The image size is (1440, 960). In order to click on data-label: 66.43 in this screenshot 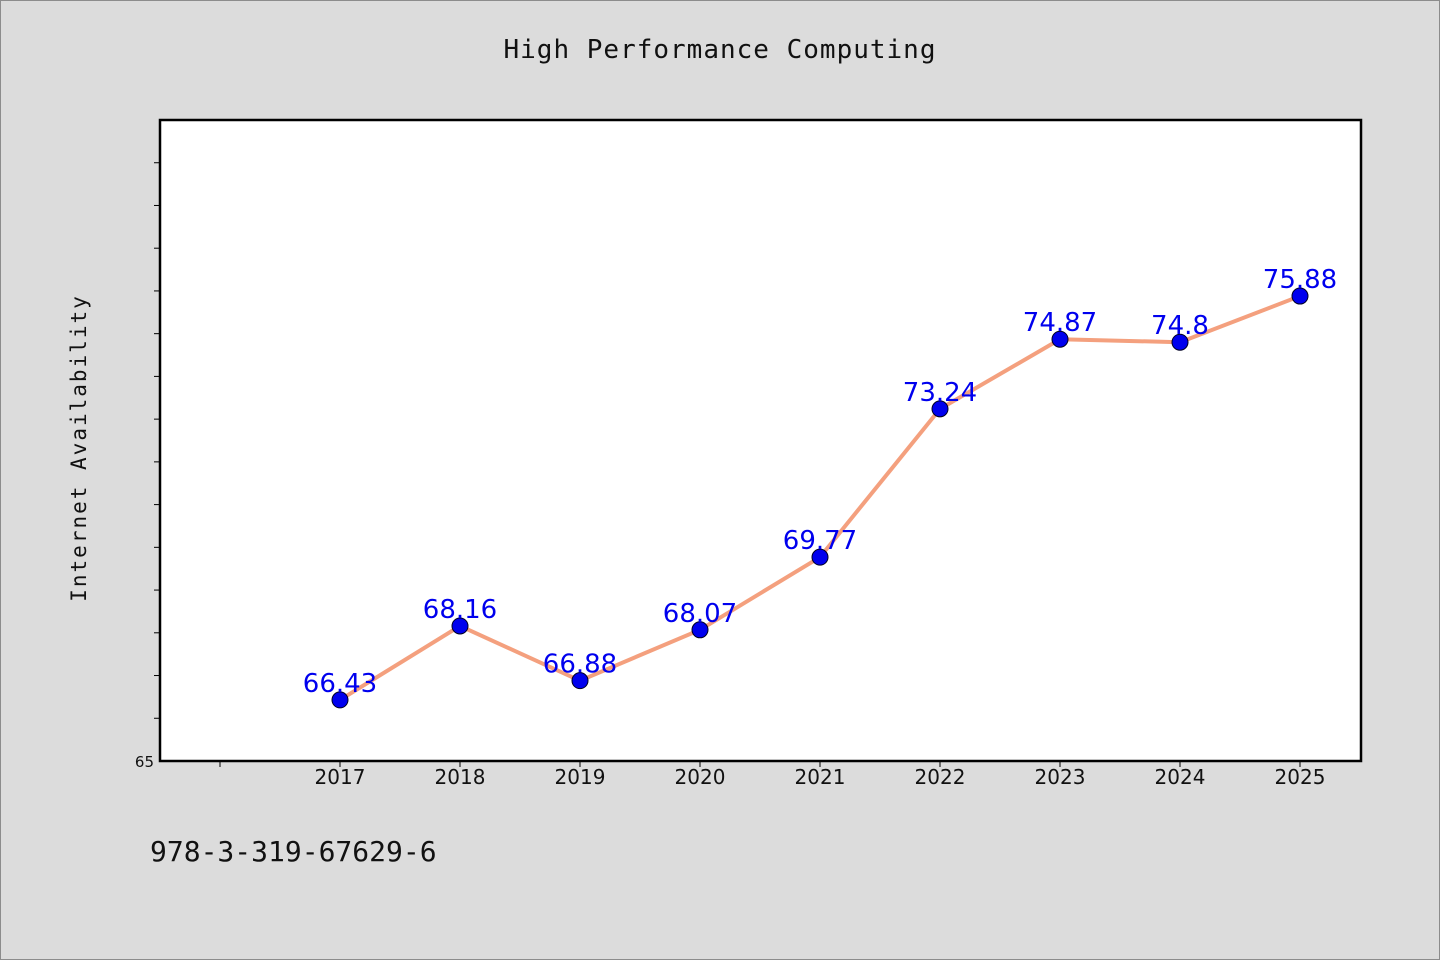, I will do `click(340, 684)`.